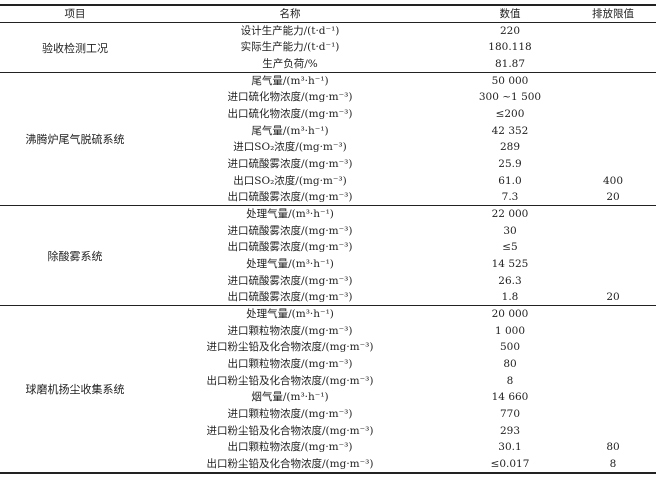  What do you see at coordinates (510, 363) in the screenshot?
I see `row-value: 80` at bounding box center [510, 363].